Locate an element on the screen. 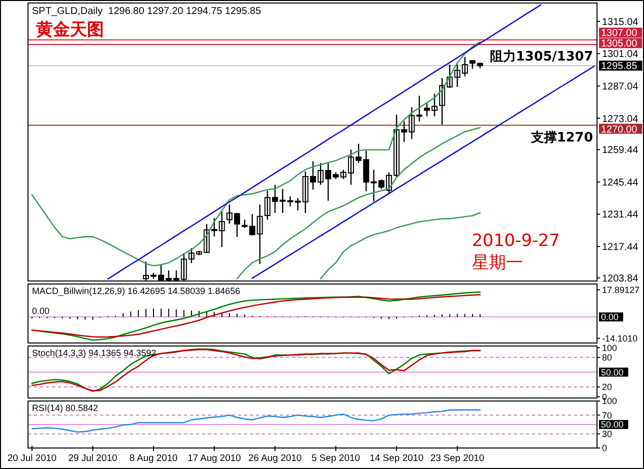  y-tick-label: 1217.44 is located at coordinates (620, 248).